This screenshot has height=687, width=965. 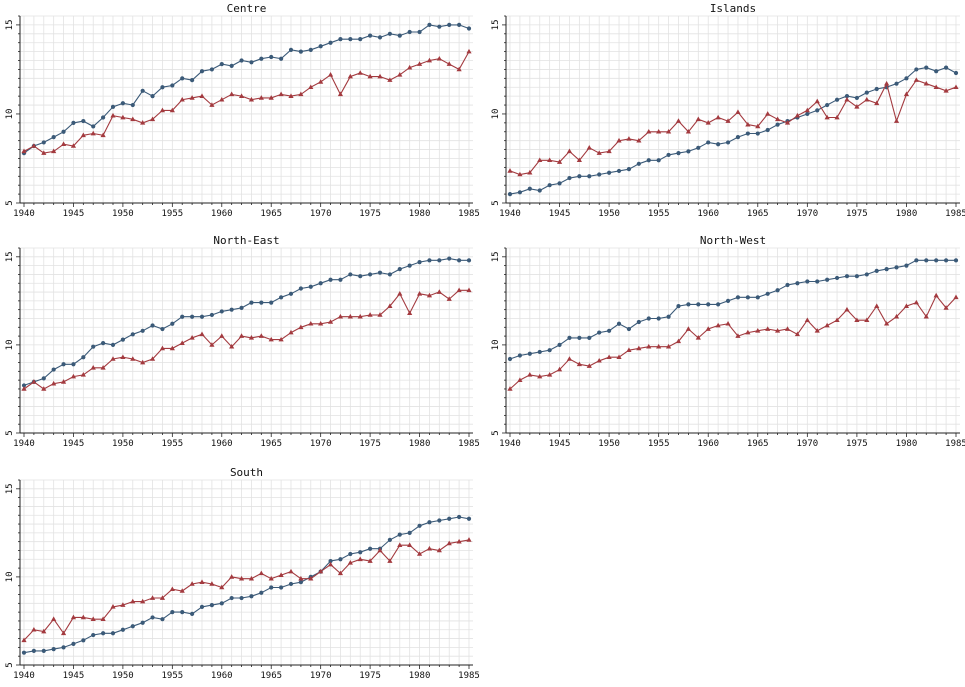 I want to click on x-tick-label: 1985, so click(x=469, y=676).